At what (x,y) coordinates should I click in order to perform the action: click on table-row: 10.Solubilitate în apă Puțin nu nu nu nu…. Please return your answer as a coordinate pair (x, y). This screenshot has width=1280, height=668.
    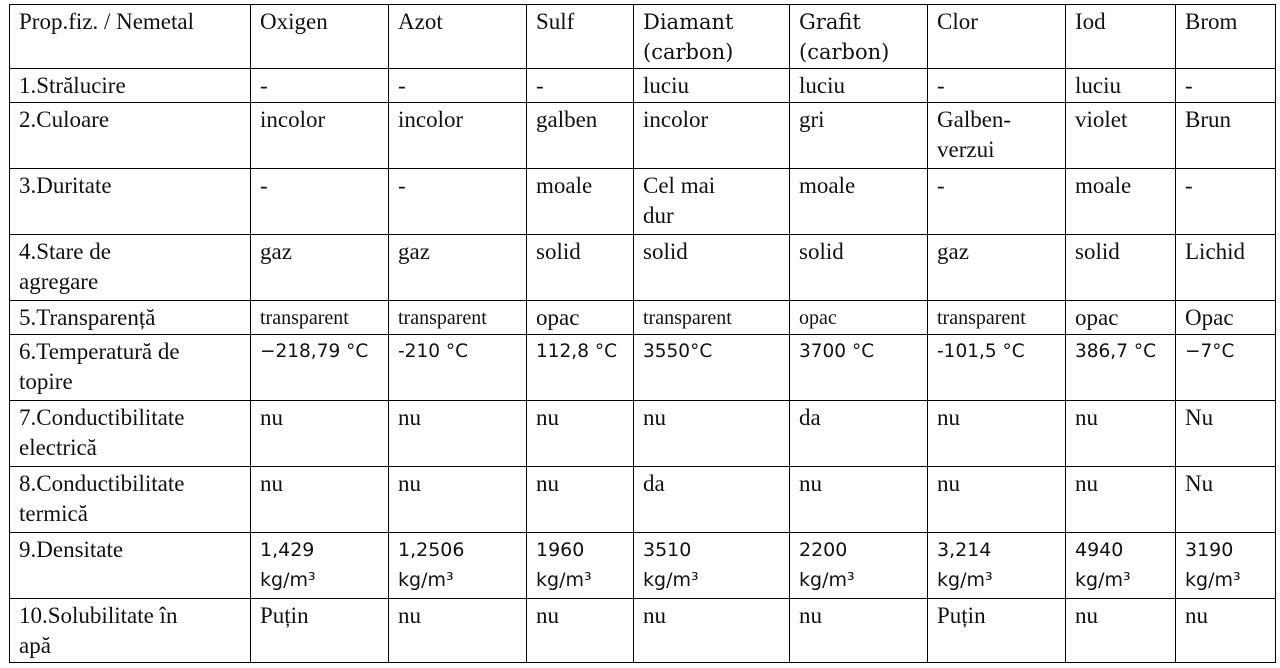
    Looking at the image, I should click on (642, 630).